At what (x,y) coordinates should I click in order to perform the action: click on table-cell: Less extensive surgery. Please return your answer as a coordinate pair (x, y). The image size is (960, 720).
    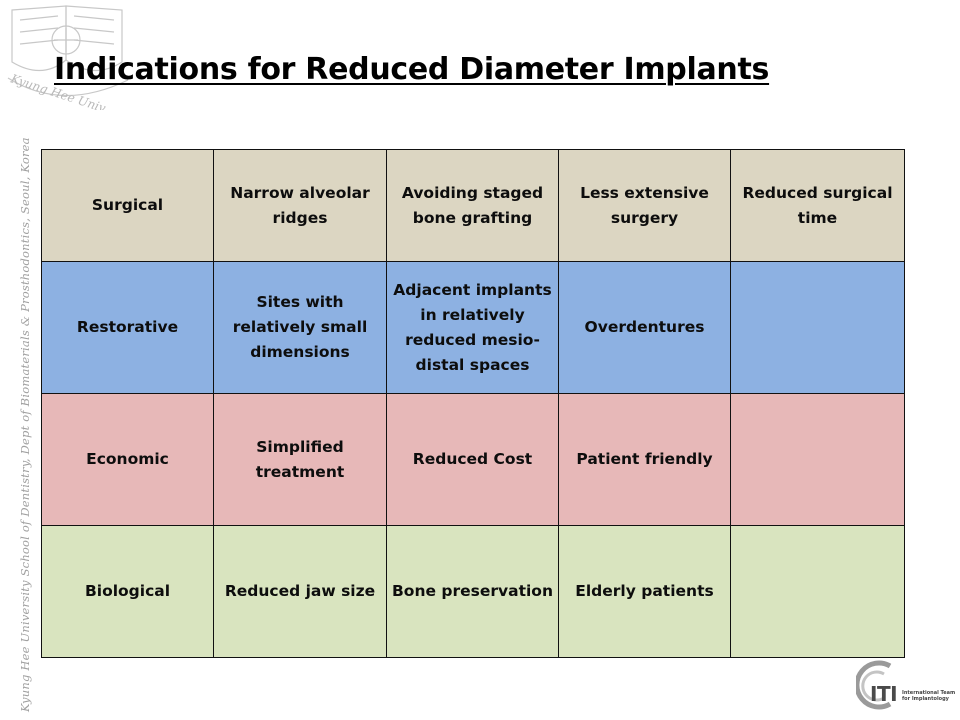
    Looking at the image, I should click on (644, 205).